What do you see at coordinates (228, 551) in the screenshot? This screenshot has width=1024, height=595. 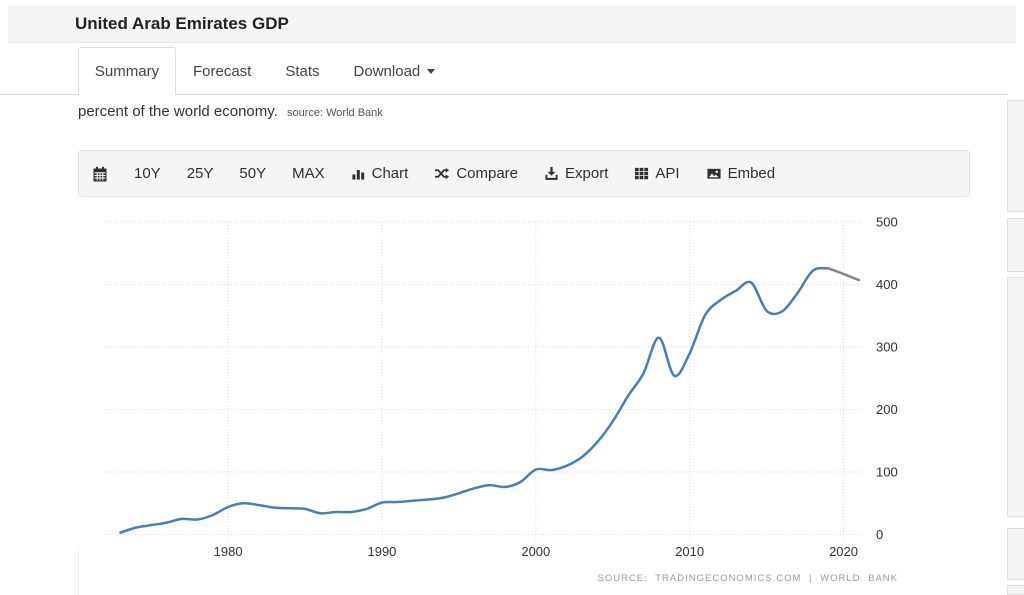 I see `x-axis-label: 1980` at bounding box center [228, 551].